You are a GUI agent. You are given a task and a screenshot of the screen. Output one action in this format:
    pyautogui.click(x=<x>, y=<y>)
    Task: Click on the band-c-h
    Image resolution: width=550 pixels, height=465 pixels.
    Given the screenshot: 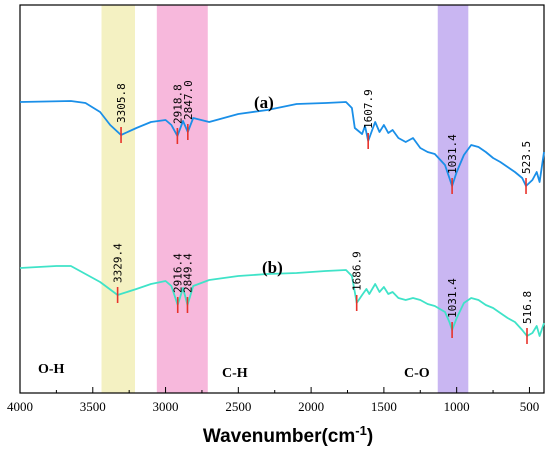 What is the action you would take?
    pyautogui.click(x=182, y=199)
    